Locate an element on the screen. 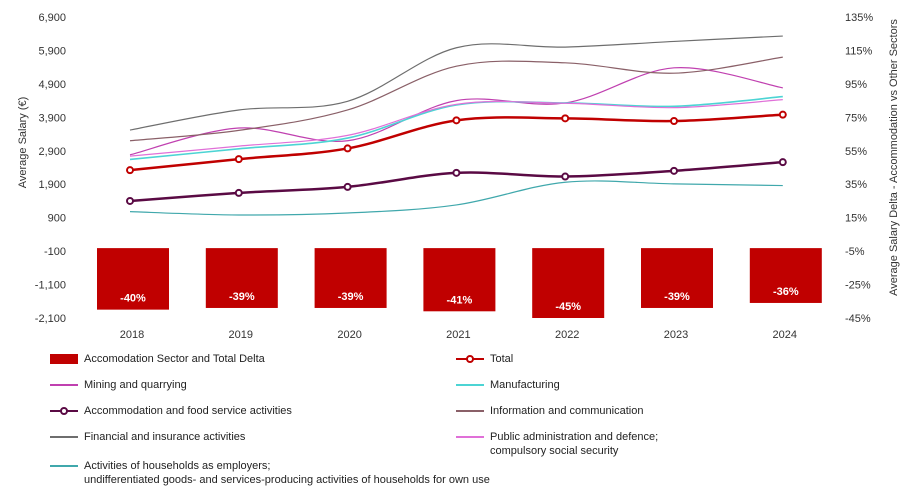 The image size is (910, 487). x-tick-label: 2018 is located at coordinates (132, 335).